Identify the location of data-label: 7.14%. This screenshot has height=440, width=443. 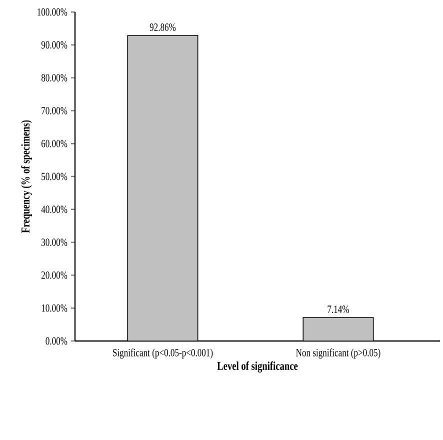
(338, 309).